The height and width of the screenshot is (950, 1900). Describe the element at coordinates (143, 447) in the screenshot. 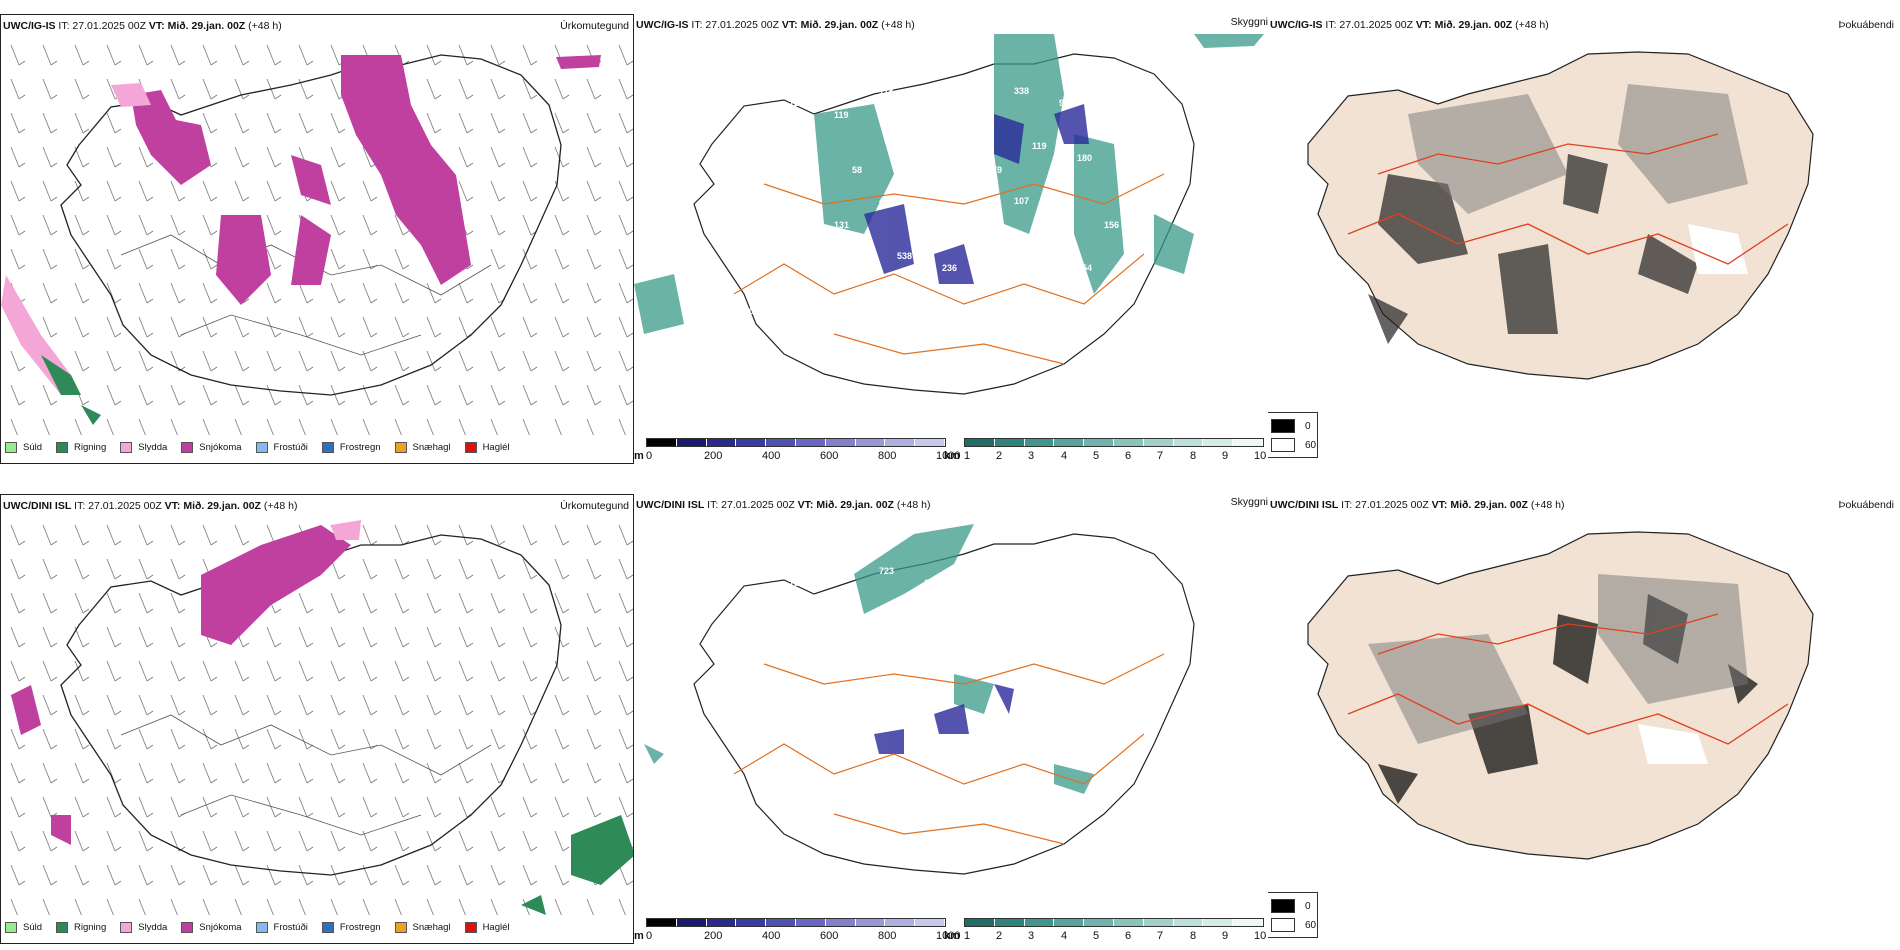

I see `legend-item: Slydda` at that location.